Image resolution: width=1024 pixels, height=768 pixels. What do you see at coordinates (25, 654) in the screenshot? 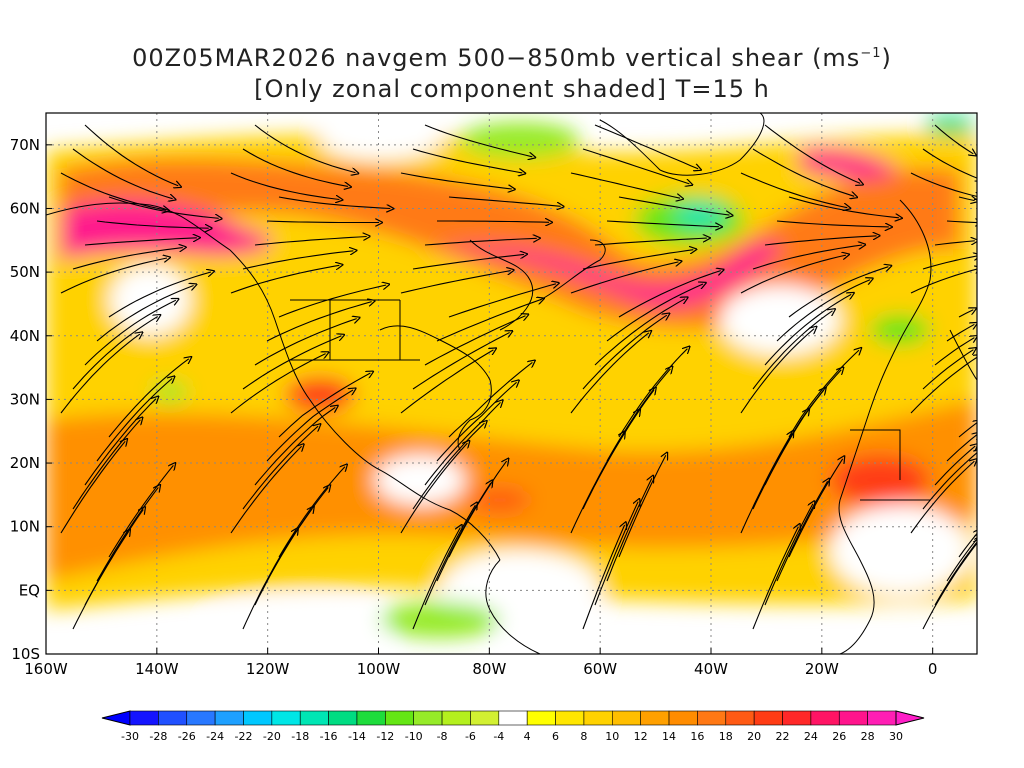
I see `lat-tick-label: 10S` at bounding box center [25, 654].